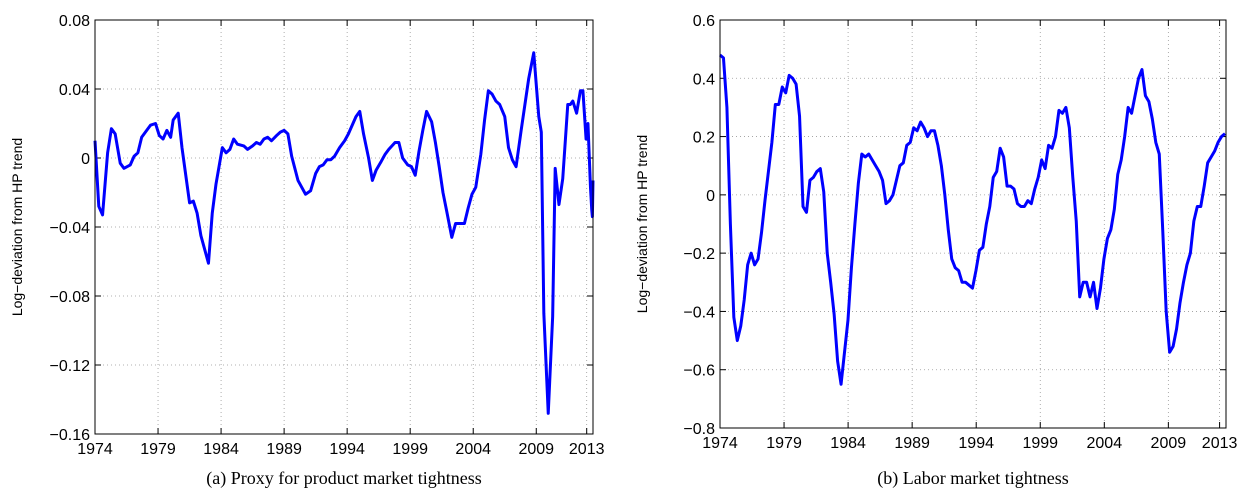 Image resolution: width=1249 pixels, height=494 pixels. What do you see at coordinates (699, 429) in the screenshot?
I see `y-tick-label: −0.8` at bounding box center [699, 429].